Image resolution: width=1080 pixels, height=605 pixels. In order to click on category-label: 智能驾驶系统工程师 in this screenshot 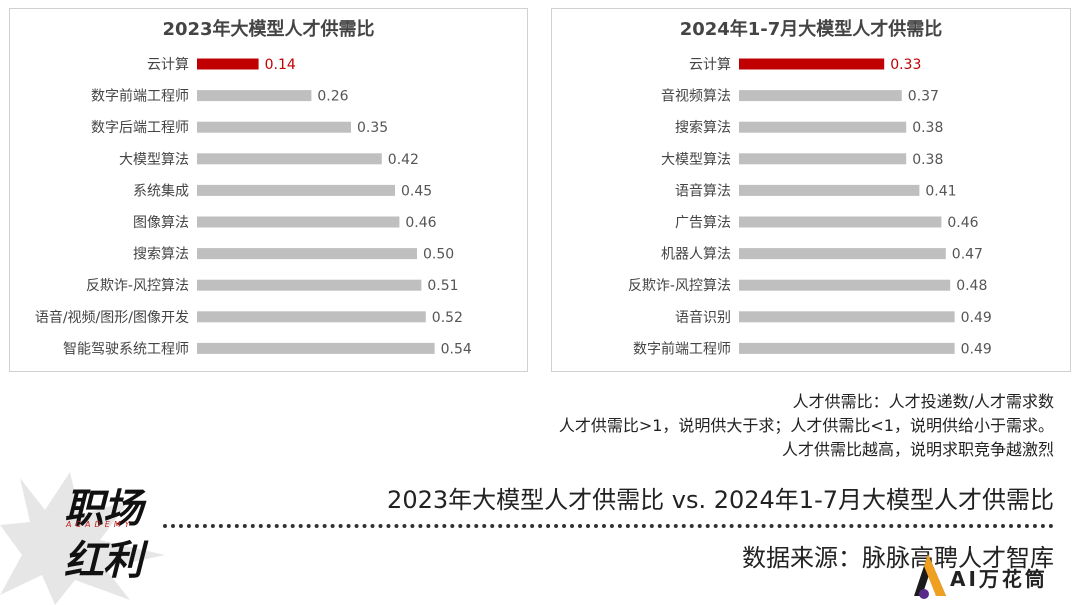, I will do `click(126, 349)`.